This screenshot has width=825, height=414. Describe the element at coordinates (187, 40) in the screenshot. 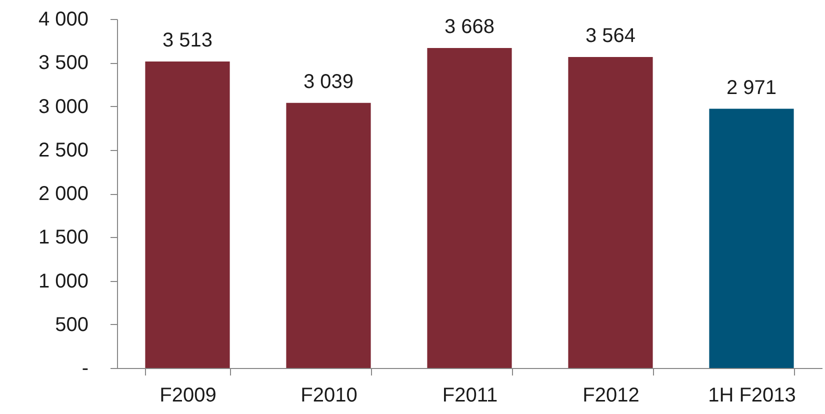

I see `data-label: 3 513` at that location.